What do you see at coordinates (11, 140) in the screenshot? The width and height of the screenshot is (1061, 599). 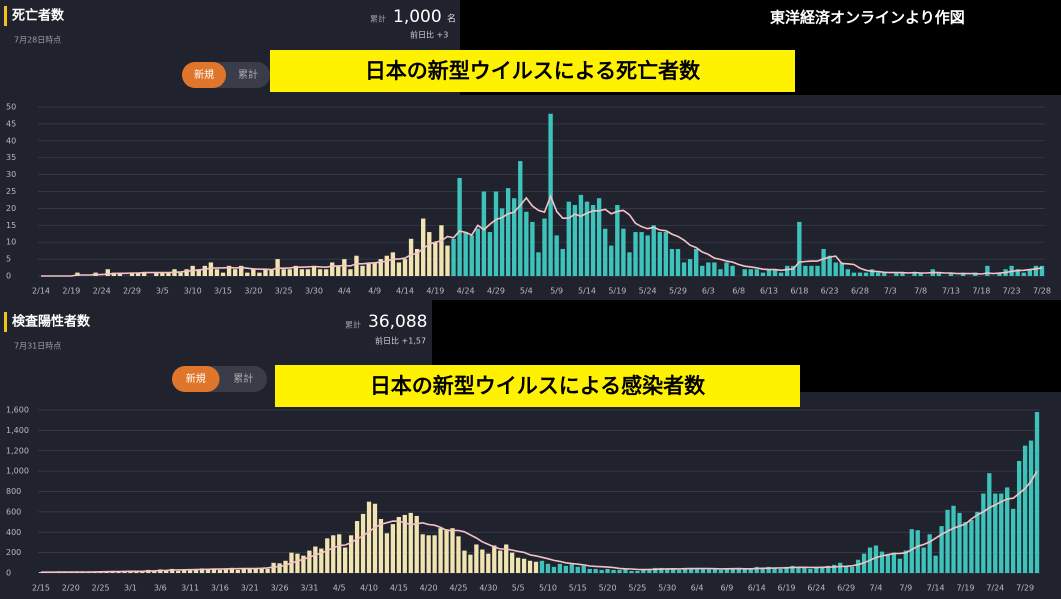 I see `y-tick-label: 40` at bounding box center [11, 140].